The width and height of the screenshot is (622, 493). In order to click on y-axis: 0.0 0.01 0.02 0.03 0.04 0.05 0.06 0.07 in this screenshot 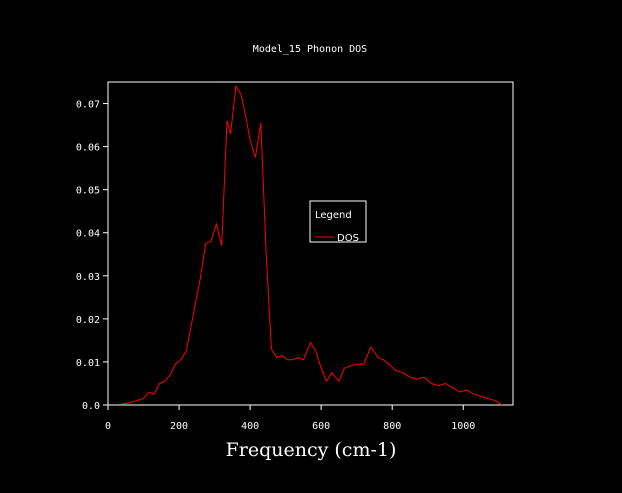, I will do `click(92, 256)`.